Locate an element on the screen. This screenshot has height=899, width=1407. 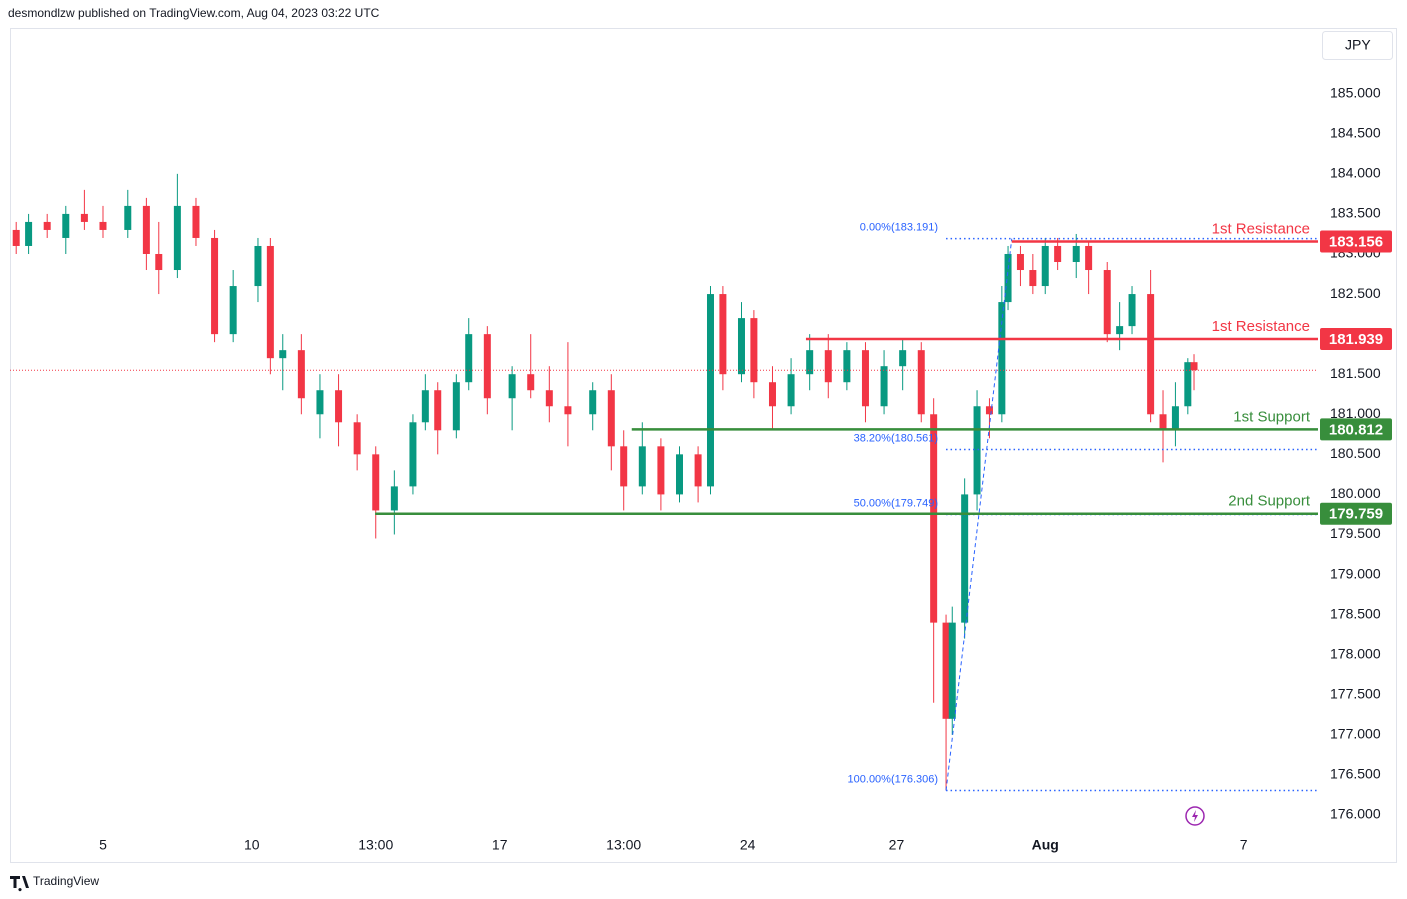
y-tick-label: 176.000 is located at coordinates (1355, 814).